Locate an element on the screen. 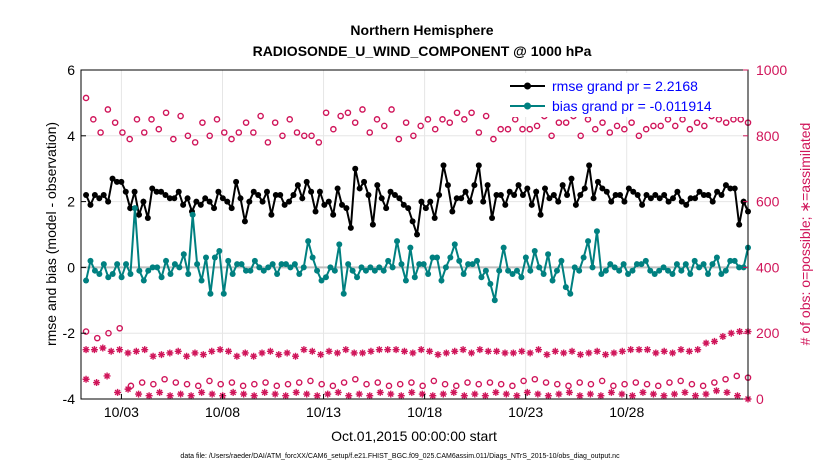 This screenshot has width=830, height=470. y-tick-label: -2 is located at coordinates (69, 333).